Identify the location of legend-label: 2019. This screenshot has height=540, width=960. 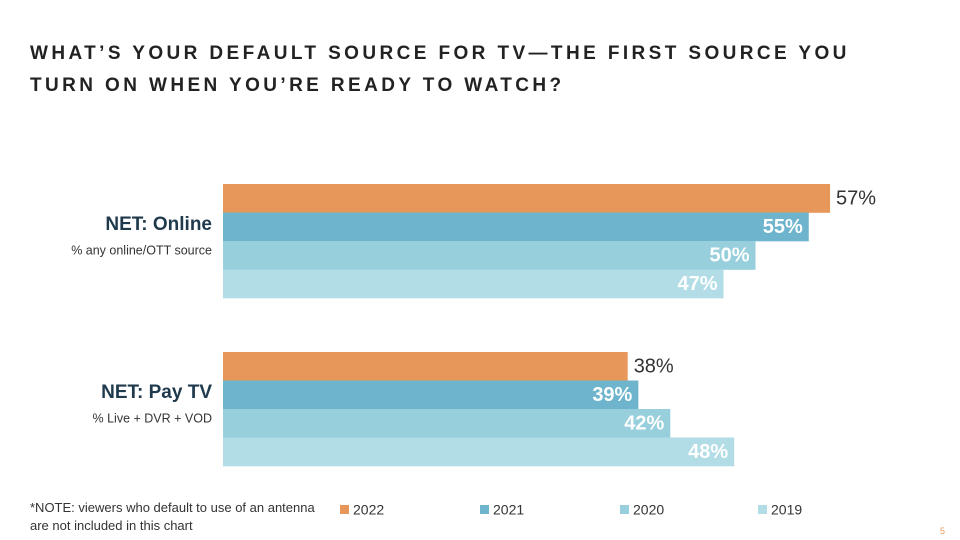
(786, 510).